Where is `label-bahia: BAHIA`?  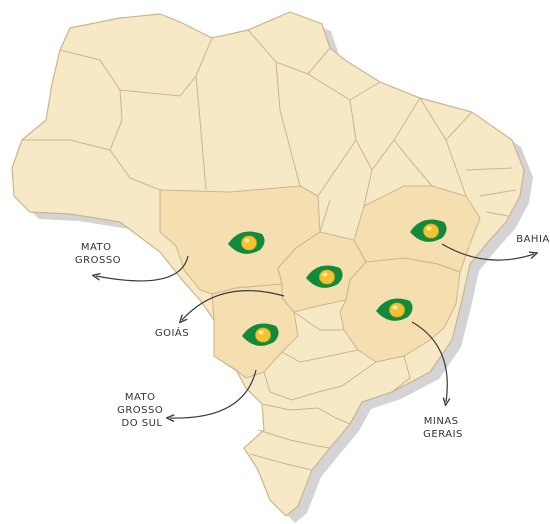
label-bahia: BAHIA is located at coordinates (533, 239).